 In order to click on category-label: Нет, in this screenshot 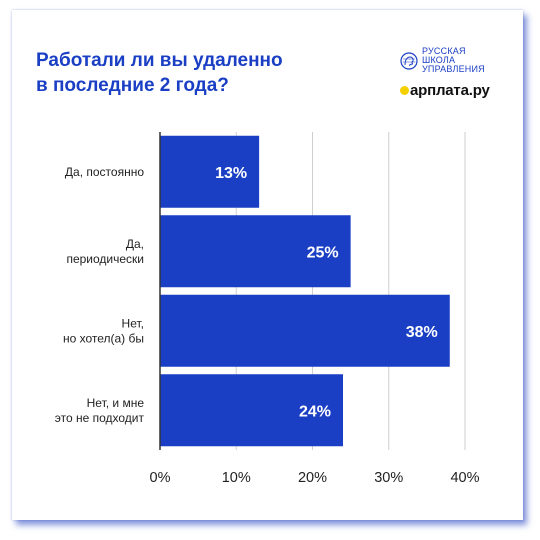, I will do `click(133, 323)`.